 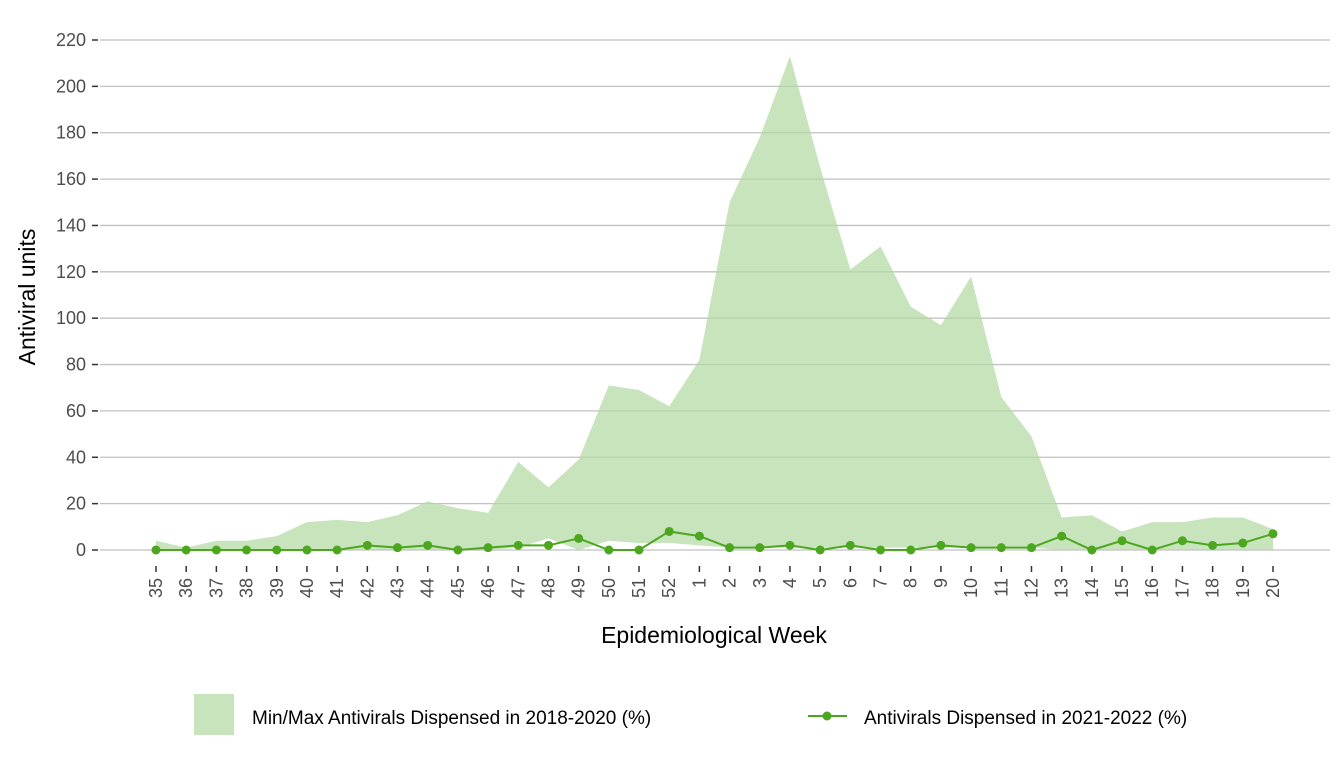 What do you see at coordinates (699, 583) in the screenshot?
I see `x-tick-label: 1` at bounding box center [699, 583].